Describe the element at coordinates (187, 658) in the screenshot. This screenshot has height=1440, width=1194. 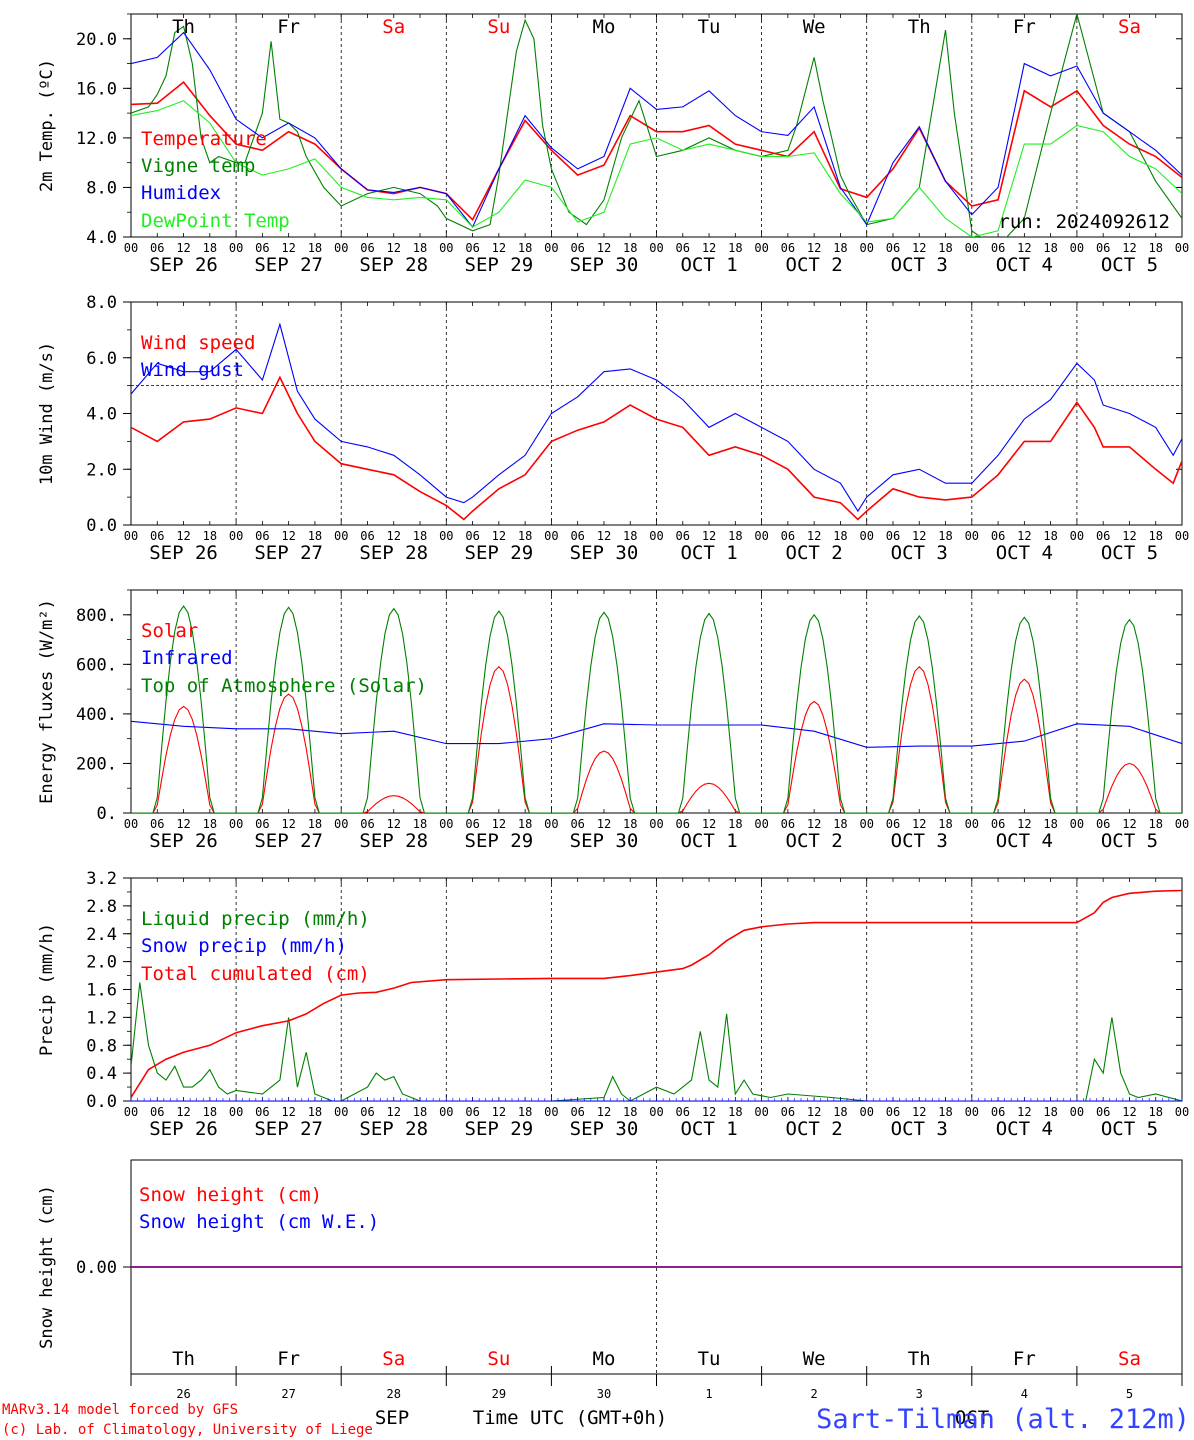
I see `legend-entry: Infrared` at that location.